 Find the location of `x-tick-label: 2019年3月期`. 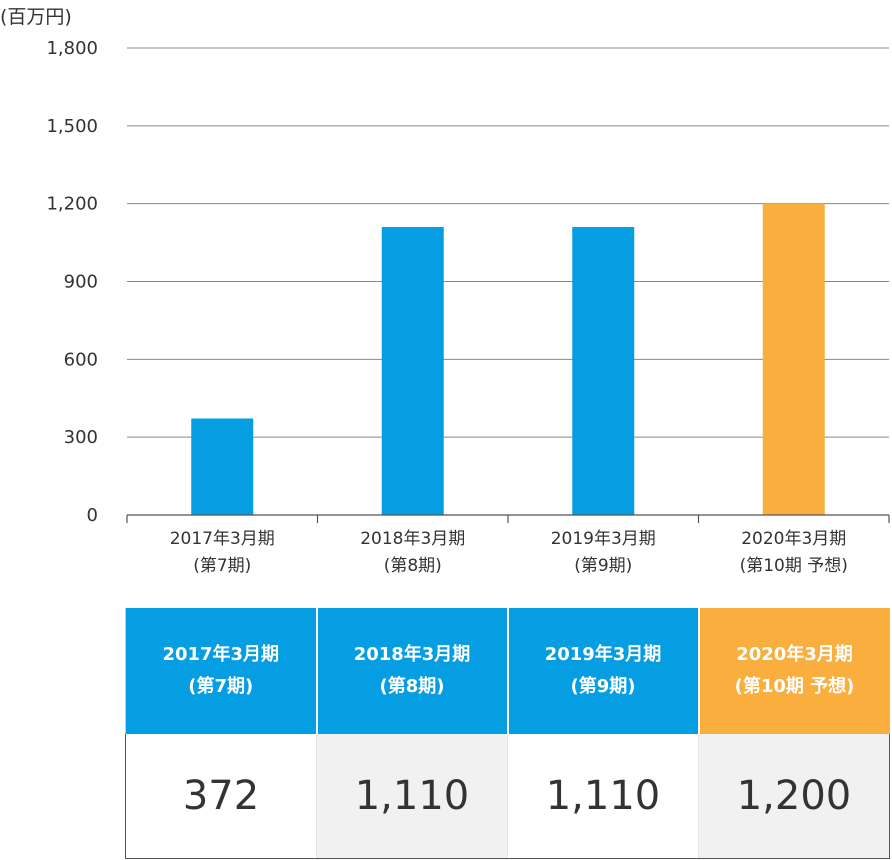

x-tick-label: 2019年3月期 is located at coordinates (603, 539).